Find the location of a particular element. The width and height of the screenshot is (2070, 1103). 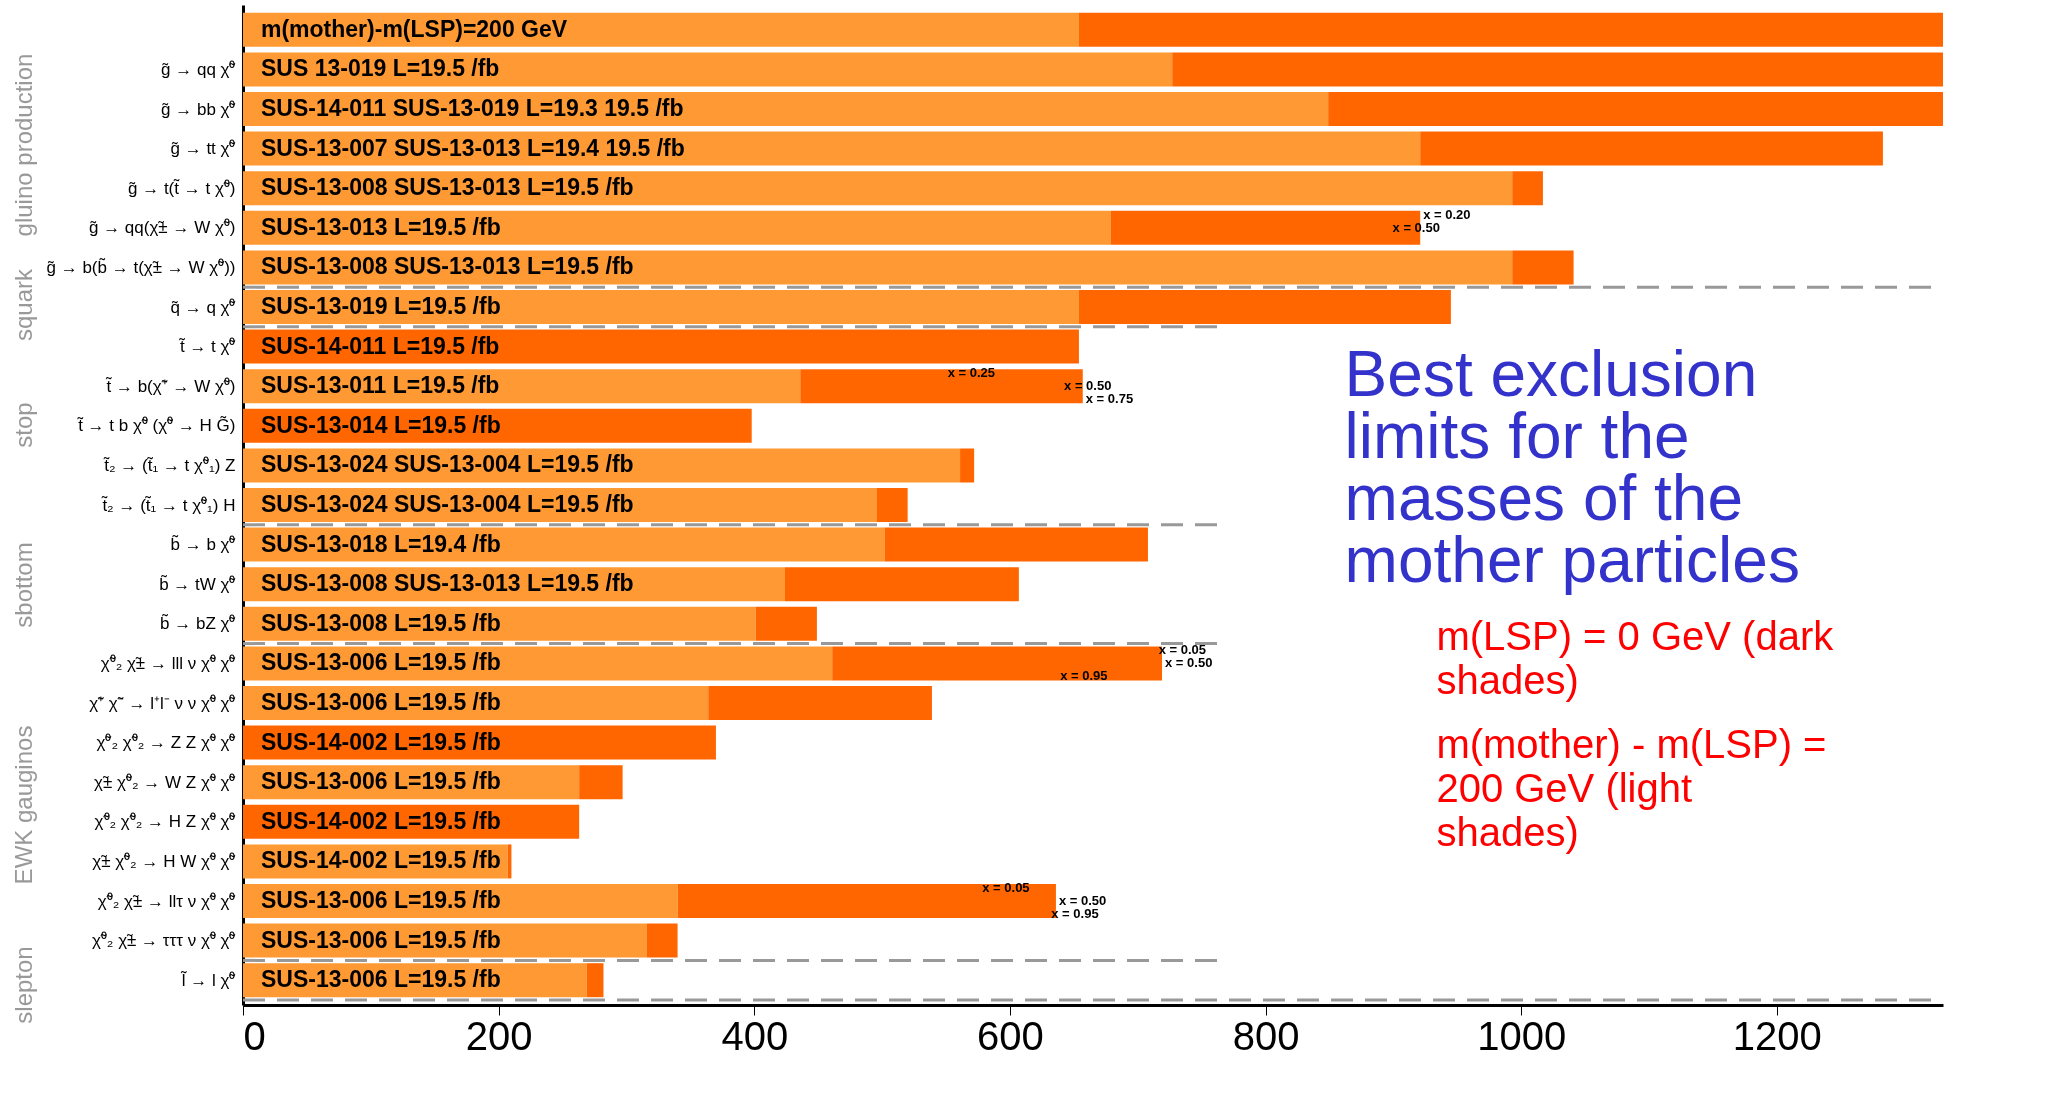

y-tick-label: χ̃± χ̃⁰₂ → H W χ̃⁰ χ̃⁰ is located at coordinates (164, 861).